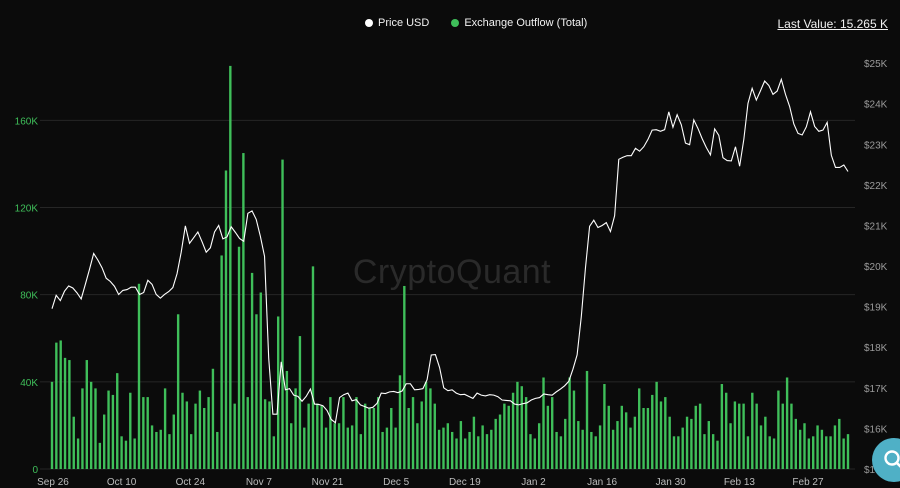 The height and width of the screenshot is (488, 900). Describe the element at coordinates (876, 145) in the screenshot. I see `y-right-tick-label: $23K` at that location.